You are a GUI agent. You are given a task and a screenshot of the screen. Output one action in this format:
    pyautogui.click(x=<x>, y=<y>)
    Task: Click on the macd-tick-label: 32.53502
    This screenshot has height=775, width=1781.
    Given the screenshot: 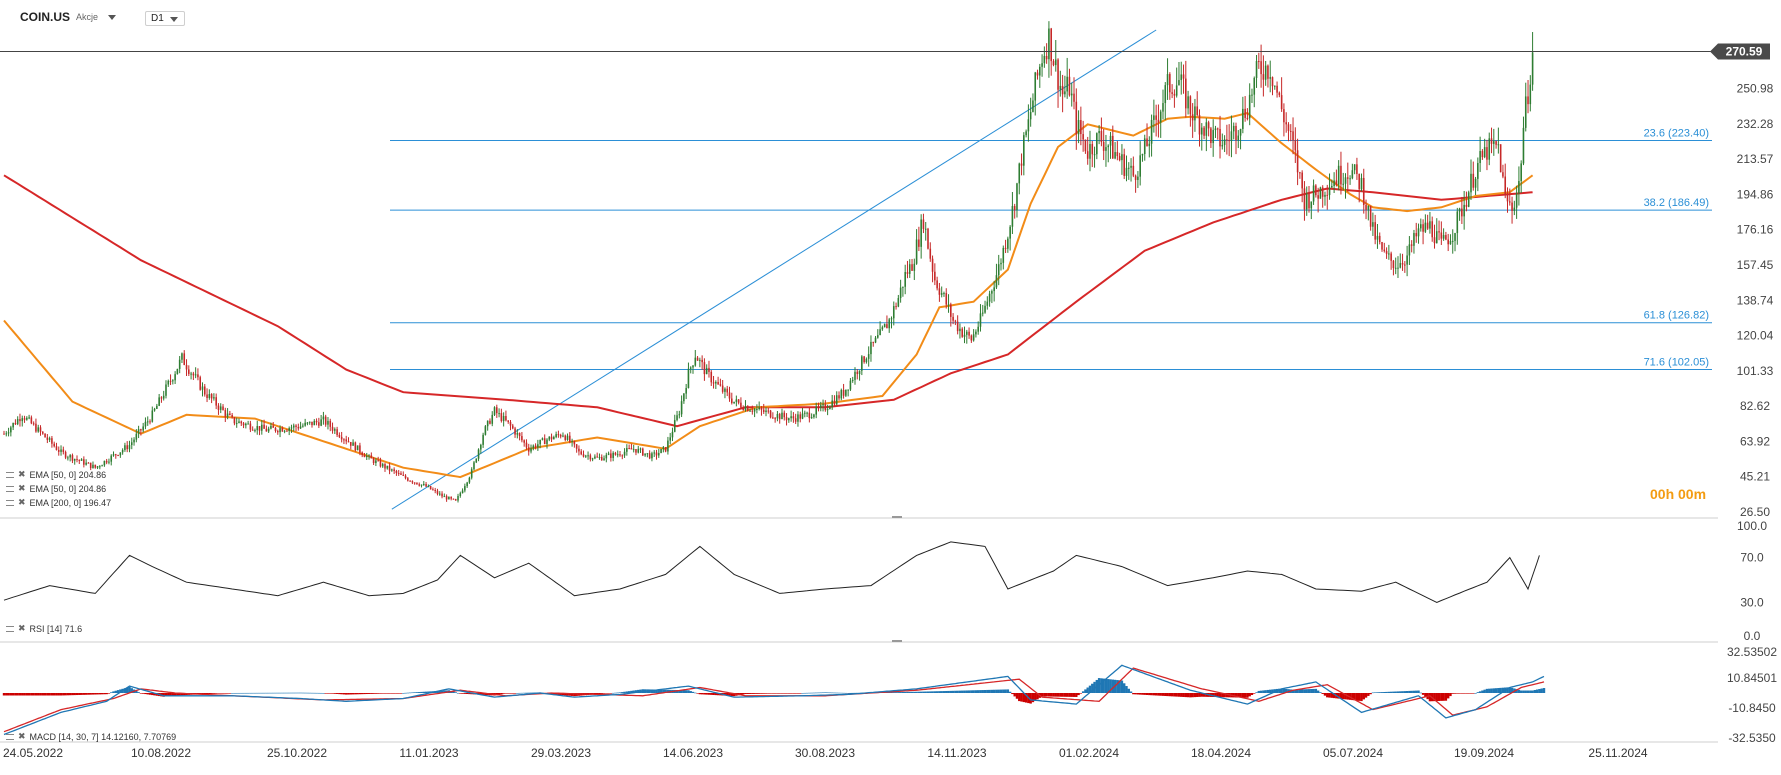 What is the action you would take?
    pyautogui.click(x=1752, y=652)
    